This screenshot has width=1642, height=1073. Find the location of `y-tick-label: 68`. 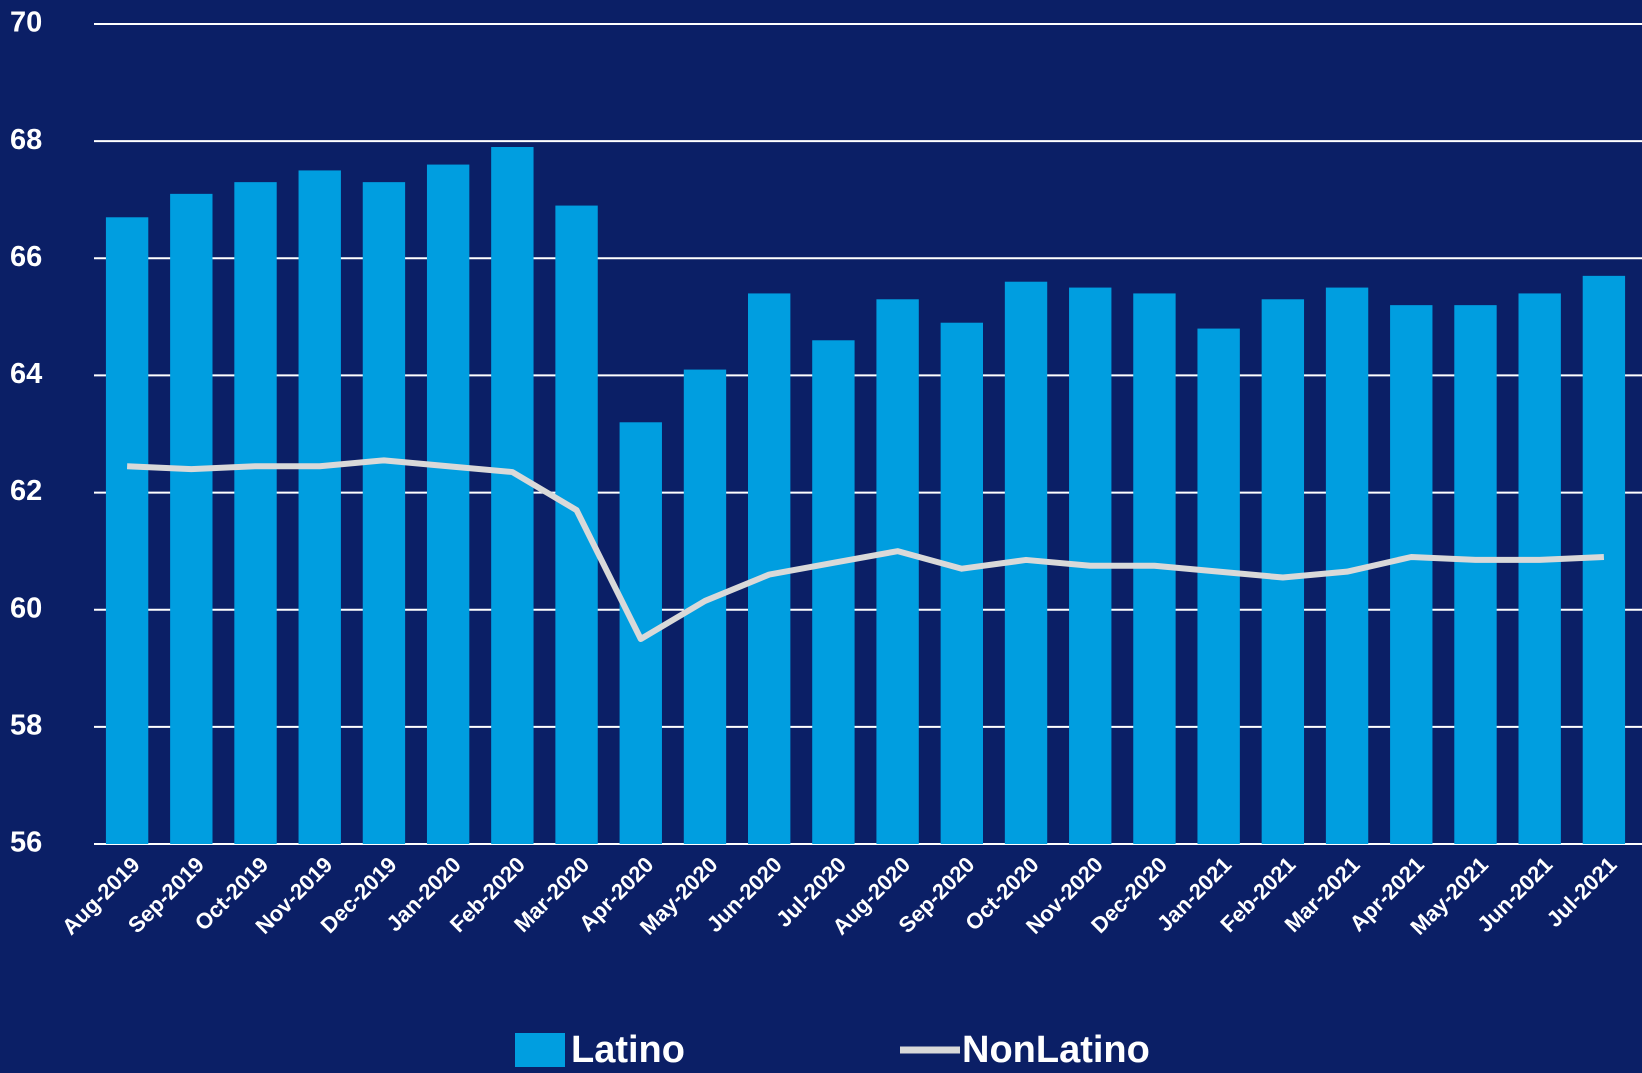

y-tick-label: 68 is located at coordinates (26, 140).